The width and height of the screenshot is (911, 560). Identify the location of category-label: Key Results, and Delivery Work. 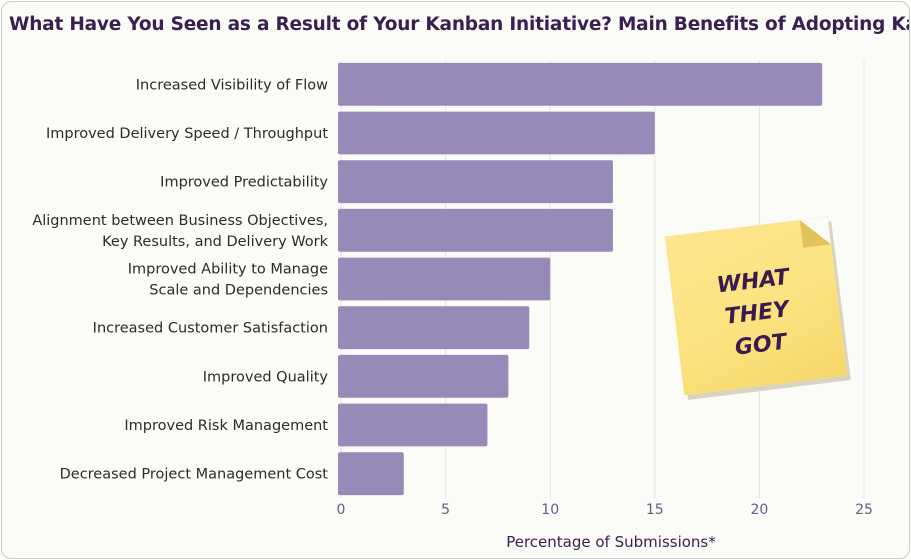
(215, 242).